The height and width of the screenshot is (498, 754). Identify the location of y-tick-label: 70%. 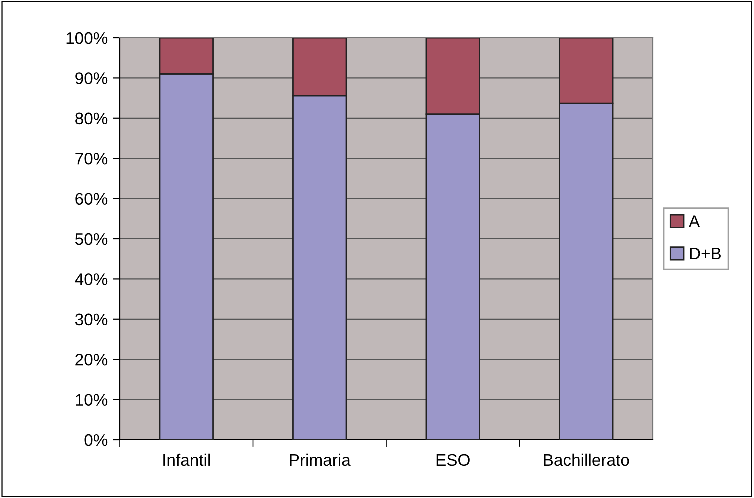
(92, 159).